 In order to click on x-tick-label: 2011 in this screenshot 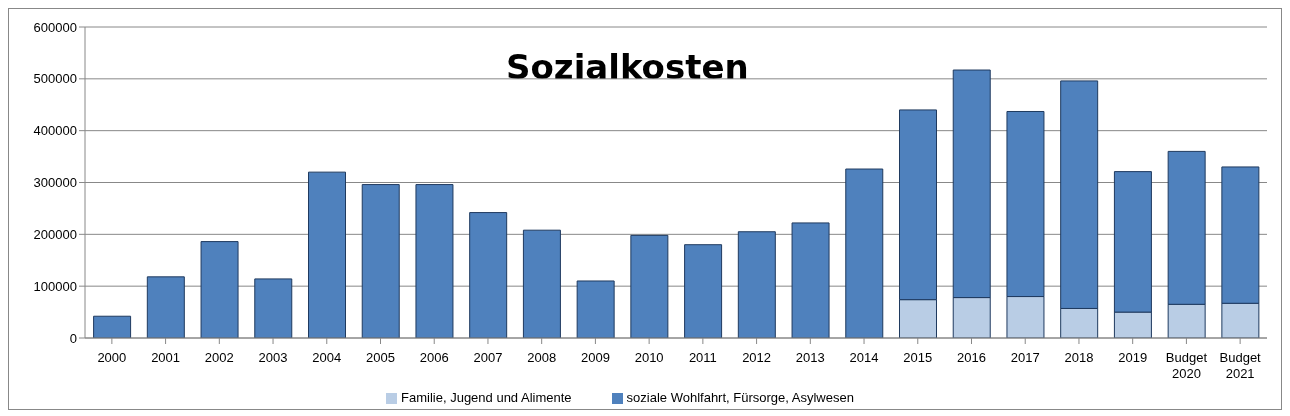, I will do `click(702, 357)`.